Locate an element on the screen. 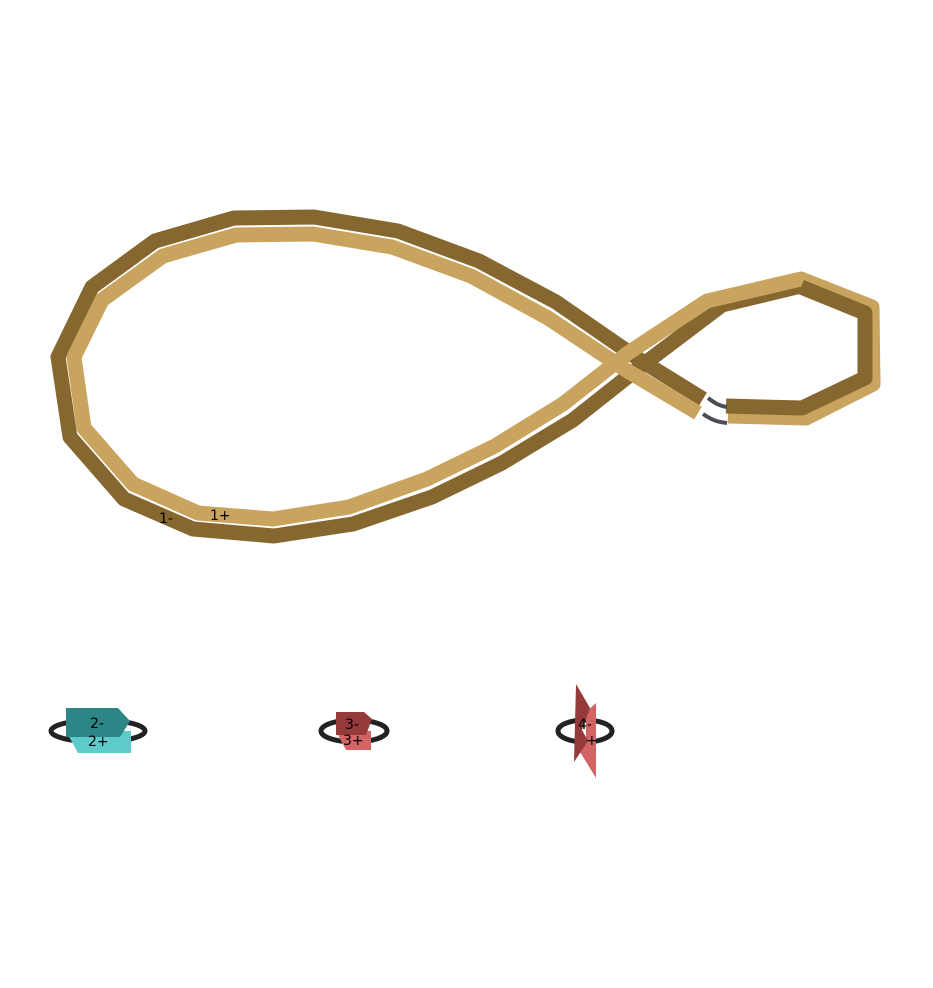 Image resolution: width=933 pixels, height=988 pixels. strand-1-connector-lower is located at coordinates (714, 418).